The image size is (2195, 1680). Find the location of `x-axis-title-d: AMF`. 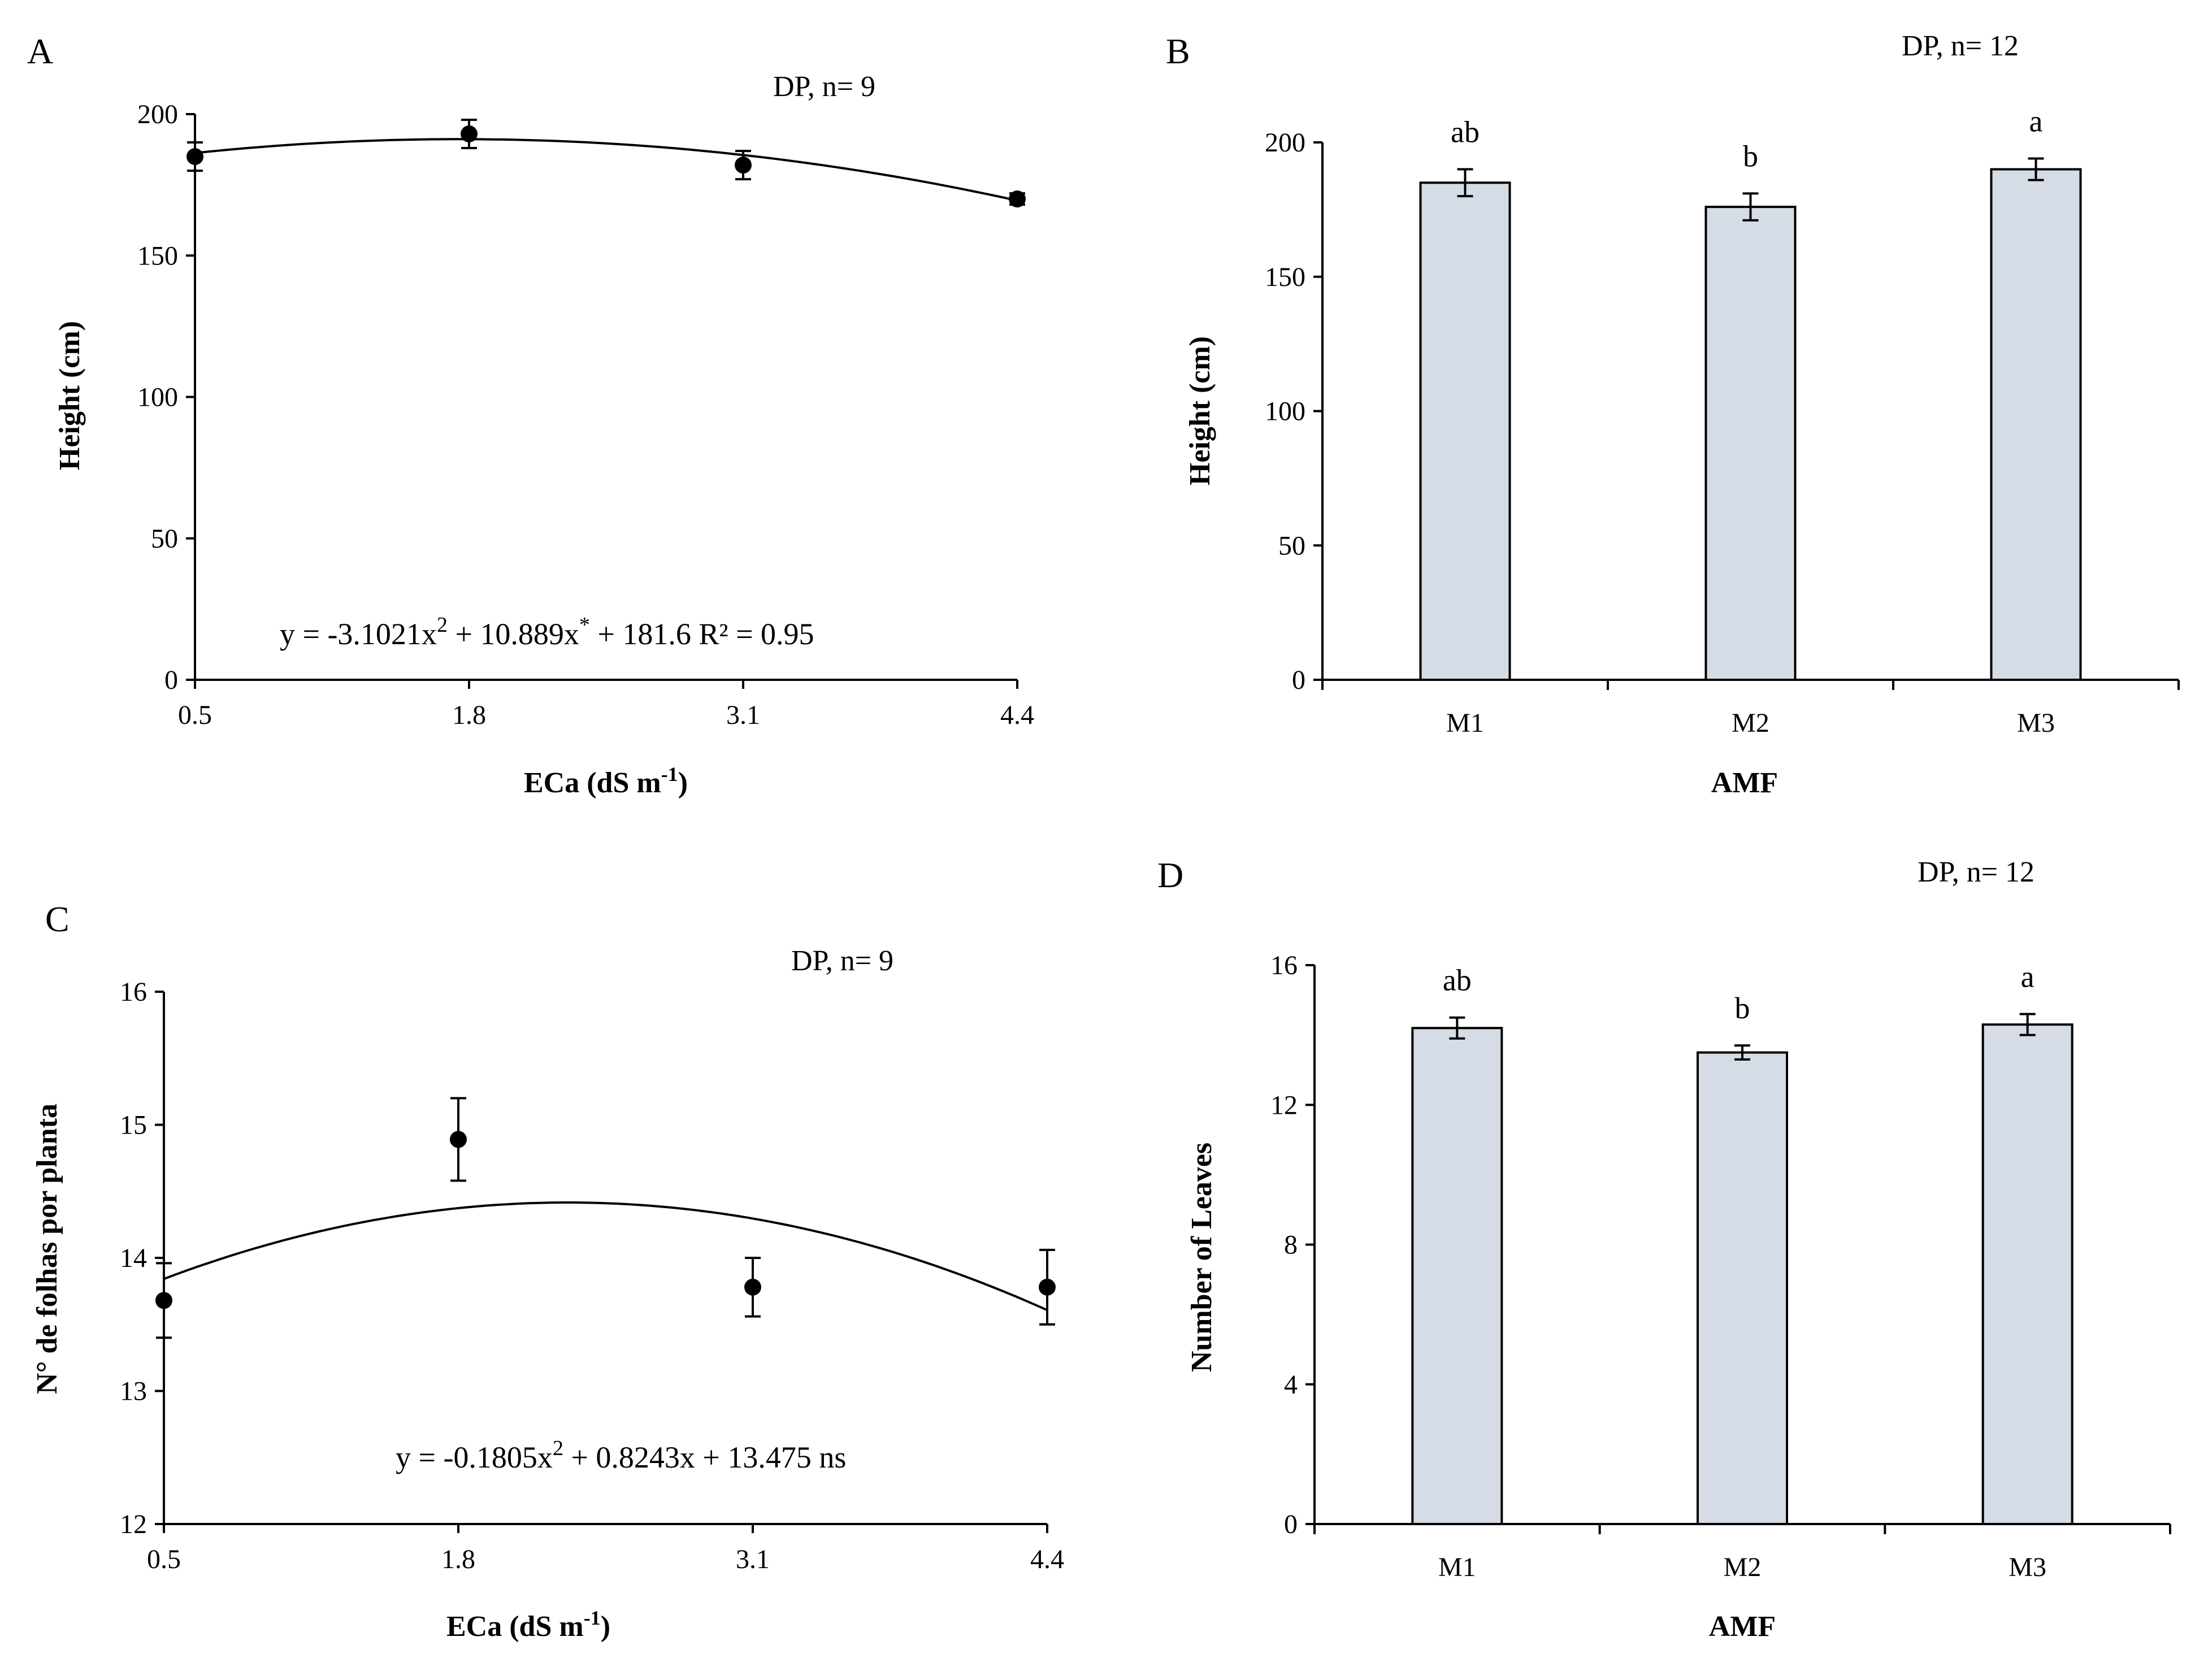

x-axis-title-d: AMF is located at coordinates (1743, 1626).